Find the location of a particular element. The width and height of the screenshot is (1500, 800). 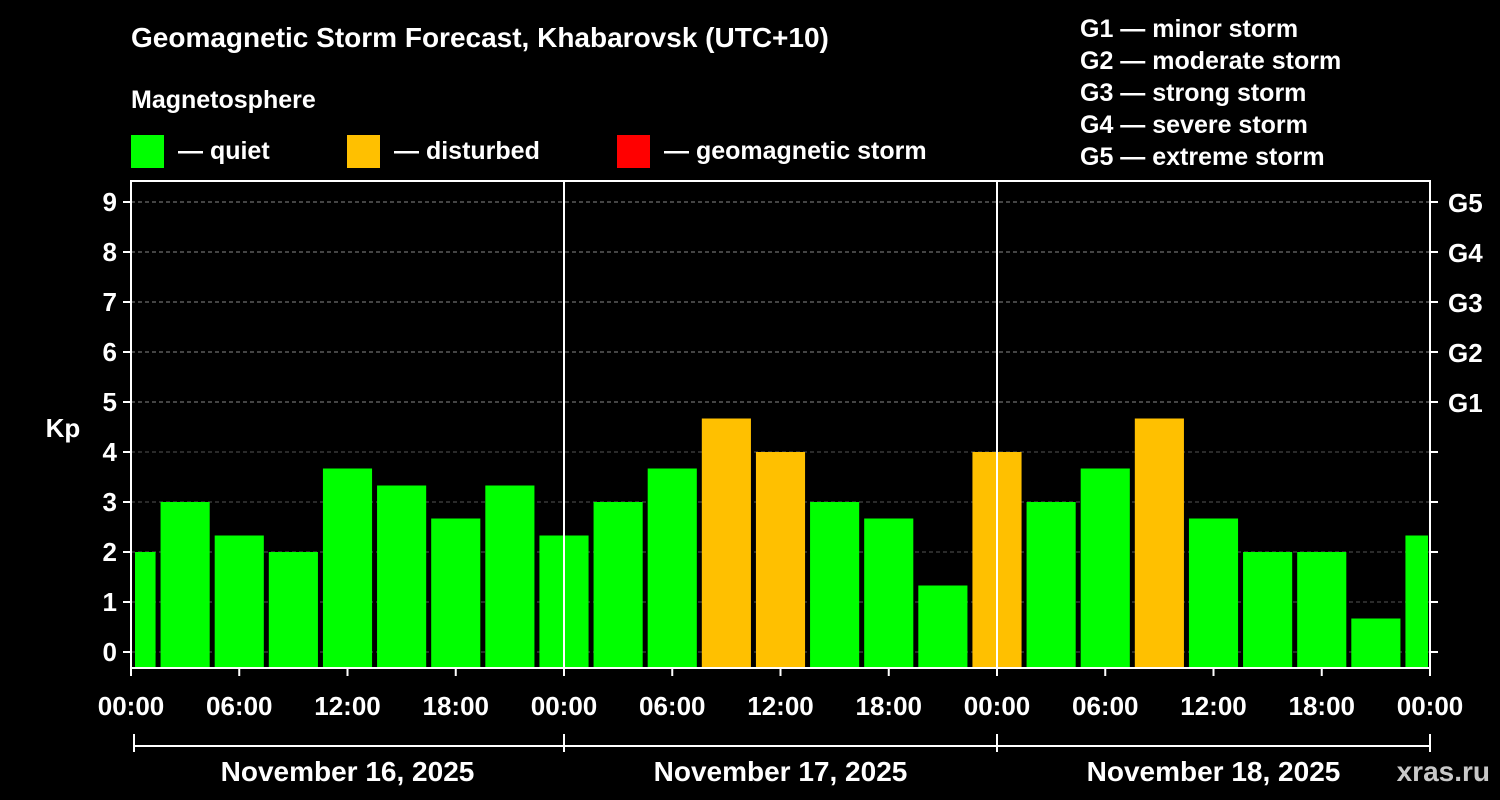

y-tick-label-8: 8 is located at coordinates (110, 252).